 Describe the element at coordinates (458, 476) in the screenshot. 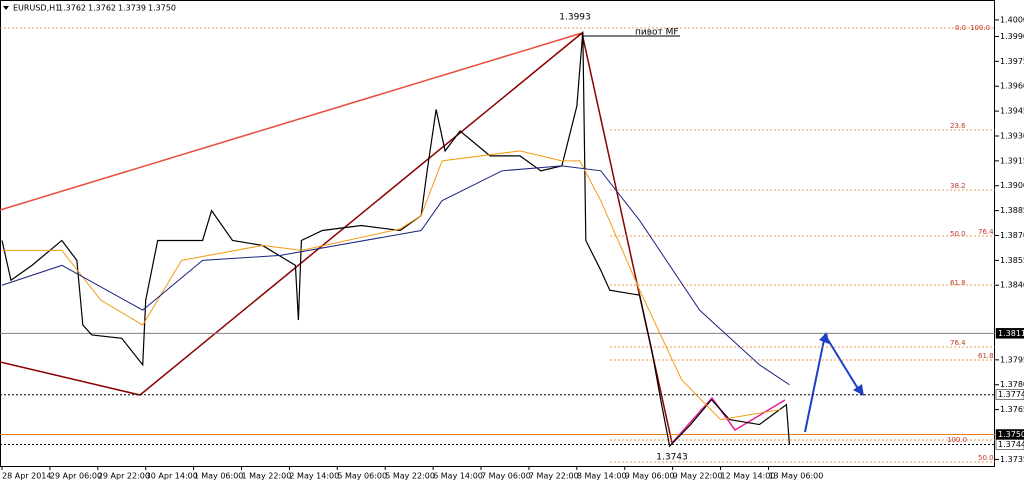

I see `x-tick-label: 6 May 14:00` at that location.